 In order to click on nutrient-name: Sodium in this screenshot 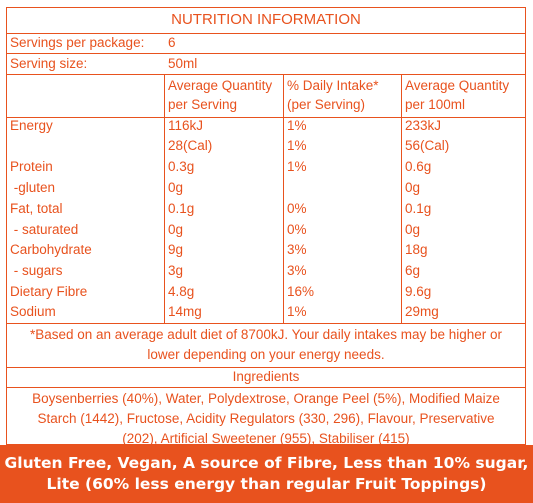, I will do `click(33, 311)`.